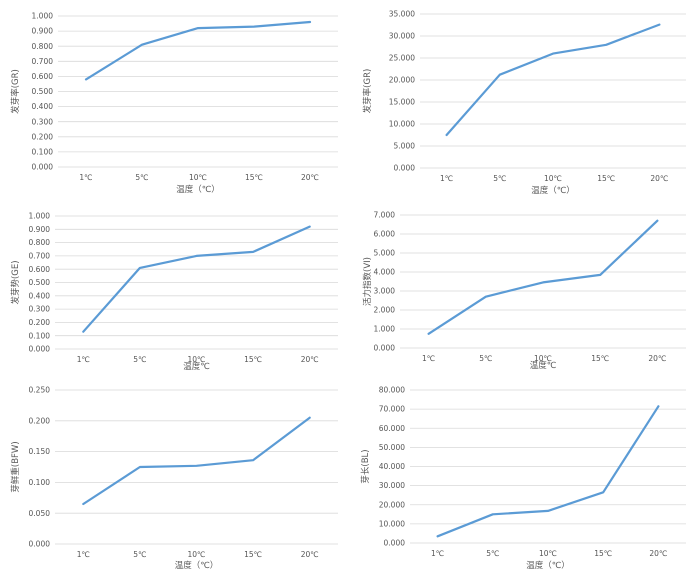 The width and height of the screenshot is (700, 583). Describe the element at coordinates (392, 447) in the screenshot. I see `y-tick-label: 50.000` at that location.